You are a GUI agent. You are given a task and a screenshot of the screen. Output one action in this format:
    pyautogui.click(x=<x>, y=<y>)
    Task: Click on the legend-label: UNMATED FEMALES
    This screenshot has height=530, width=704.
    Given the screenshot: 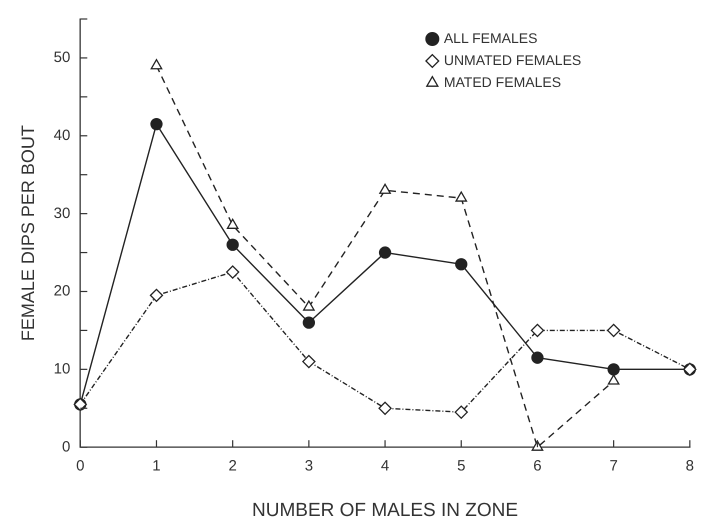 What is the action you would take?
    pyautogui.click(x=513, y=60)
    